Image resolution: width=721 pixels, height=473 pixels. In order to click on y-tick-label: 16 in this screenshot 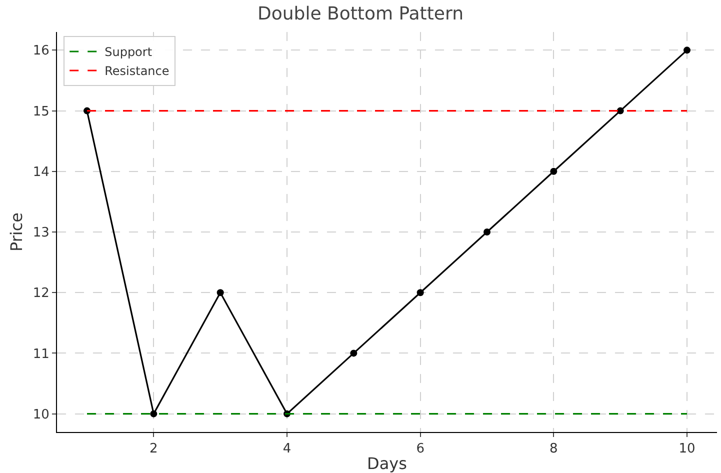, I will do `click(41, 51)`.